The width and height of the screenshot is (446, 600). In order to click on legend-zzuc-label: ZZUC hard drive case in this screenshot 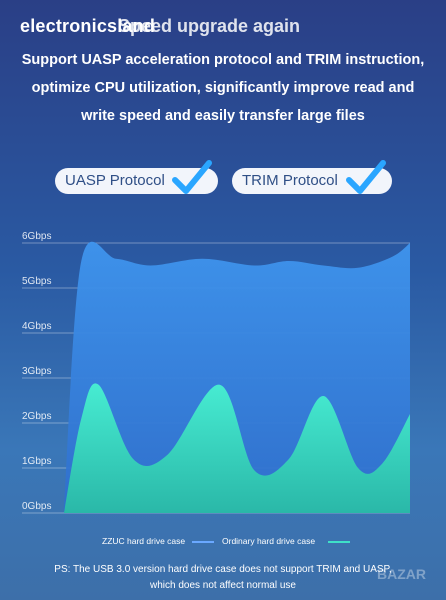, I will do `click(144, 541)`.